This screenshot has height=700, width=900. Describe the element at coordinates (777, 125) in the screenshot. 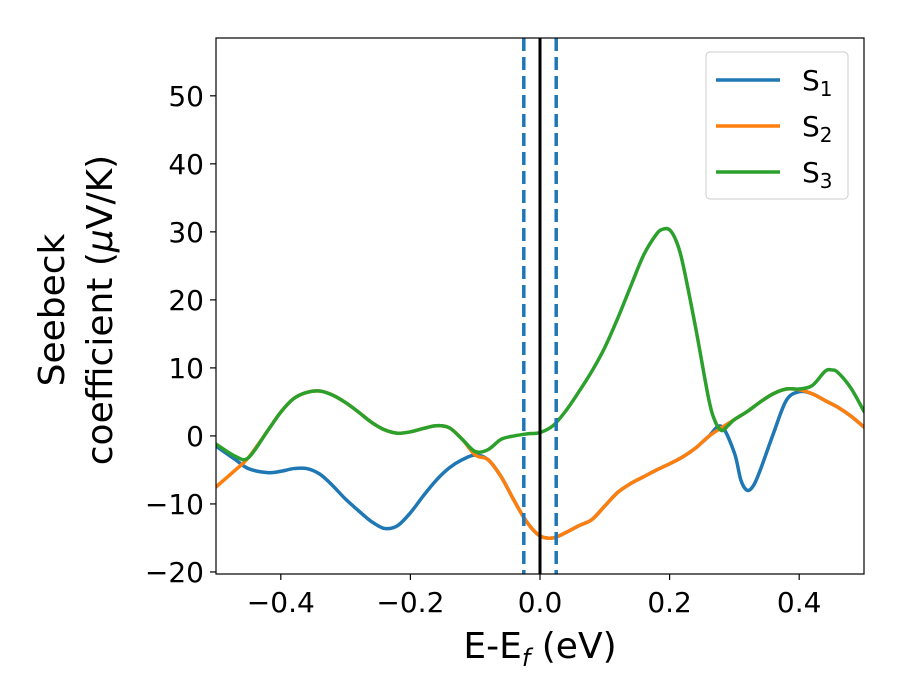

I see `legend: S1 S2 S3` at that location.